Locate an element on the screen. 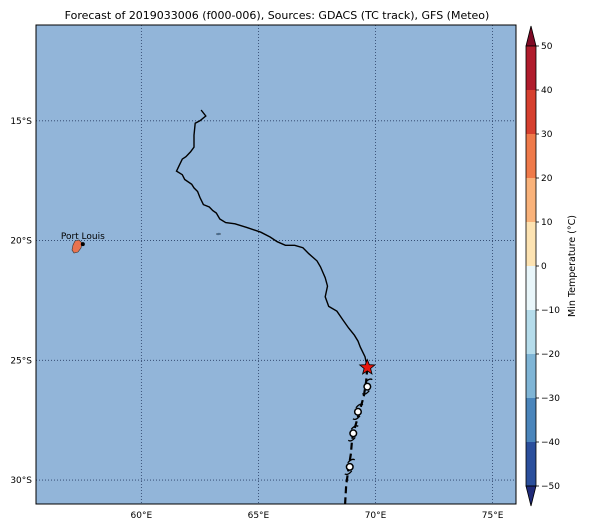  colorbar-max-extension is located at coordinates (531, 36).